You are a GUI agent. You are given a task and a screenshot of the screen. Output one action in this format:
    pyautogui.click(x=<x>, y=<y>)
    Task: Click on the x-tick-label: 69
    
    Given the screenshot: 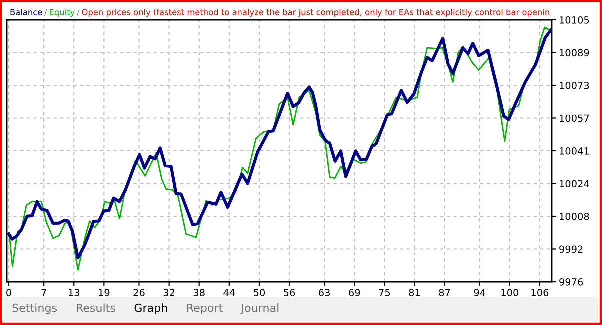 What is the action you would take?
    pyautogui.click(x=354, y=292)
    